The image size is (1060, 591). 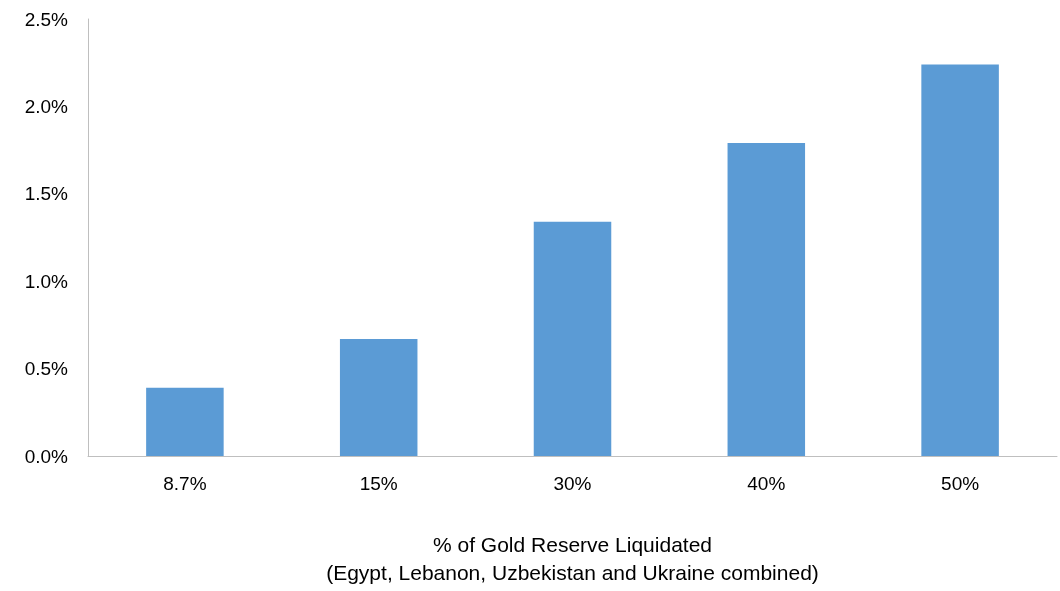 What do you see at coordinates (46, 194) in the screenshot?
I see `y-tick-label: 1.5%` at bounding box center [46, 194].